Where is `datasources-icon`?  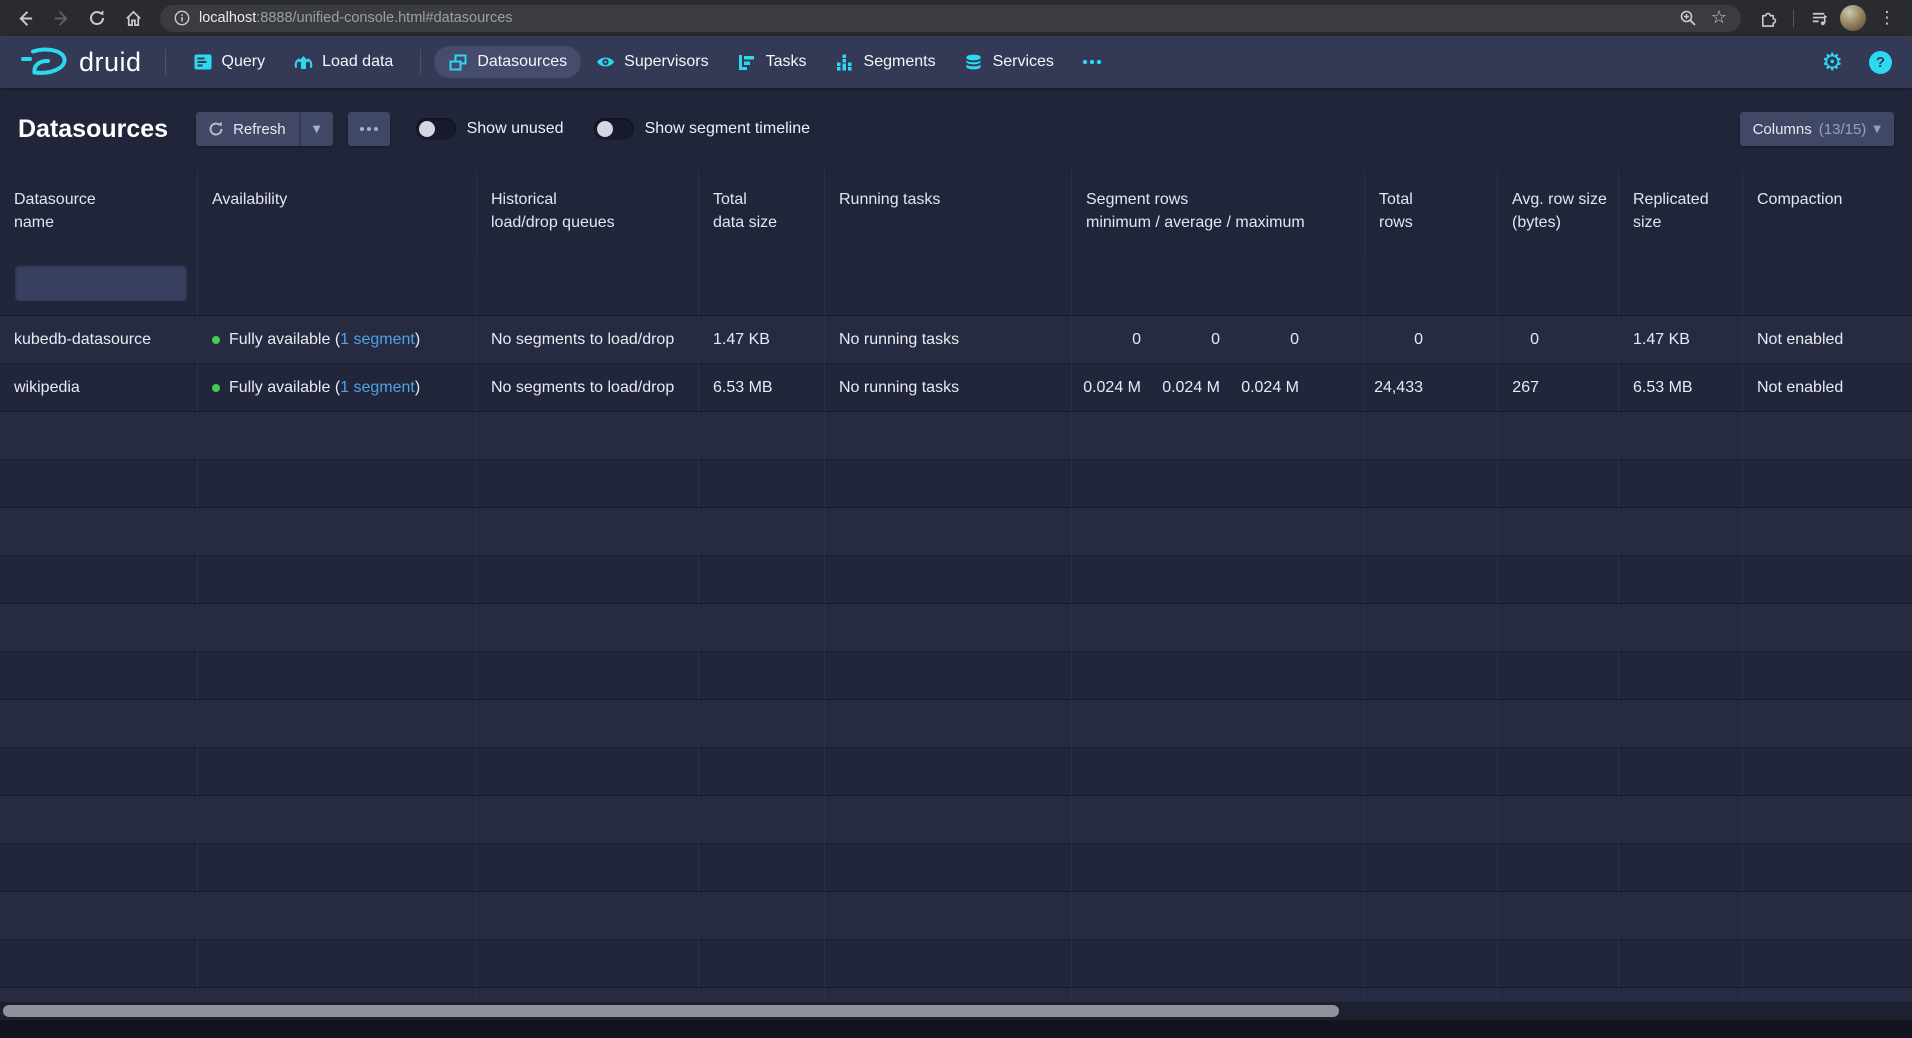
datasources-icon is located at coordinates (458, 62).